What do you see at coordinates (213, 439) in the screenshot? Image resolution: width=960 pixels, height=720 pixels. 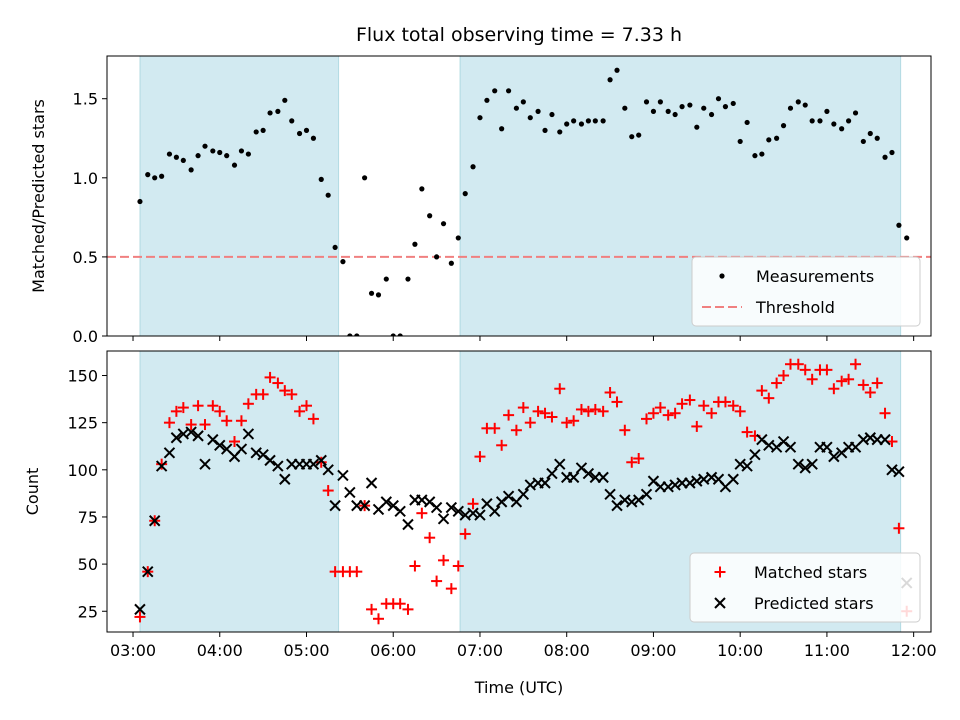 I see `count-series-1-point-10-b` at bounding box center [213, 439].